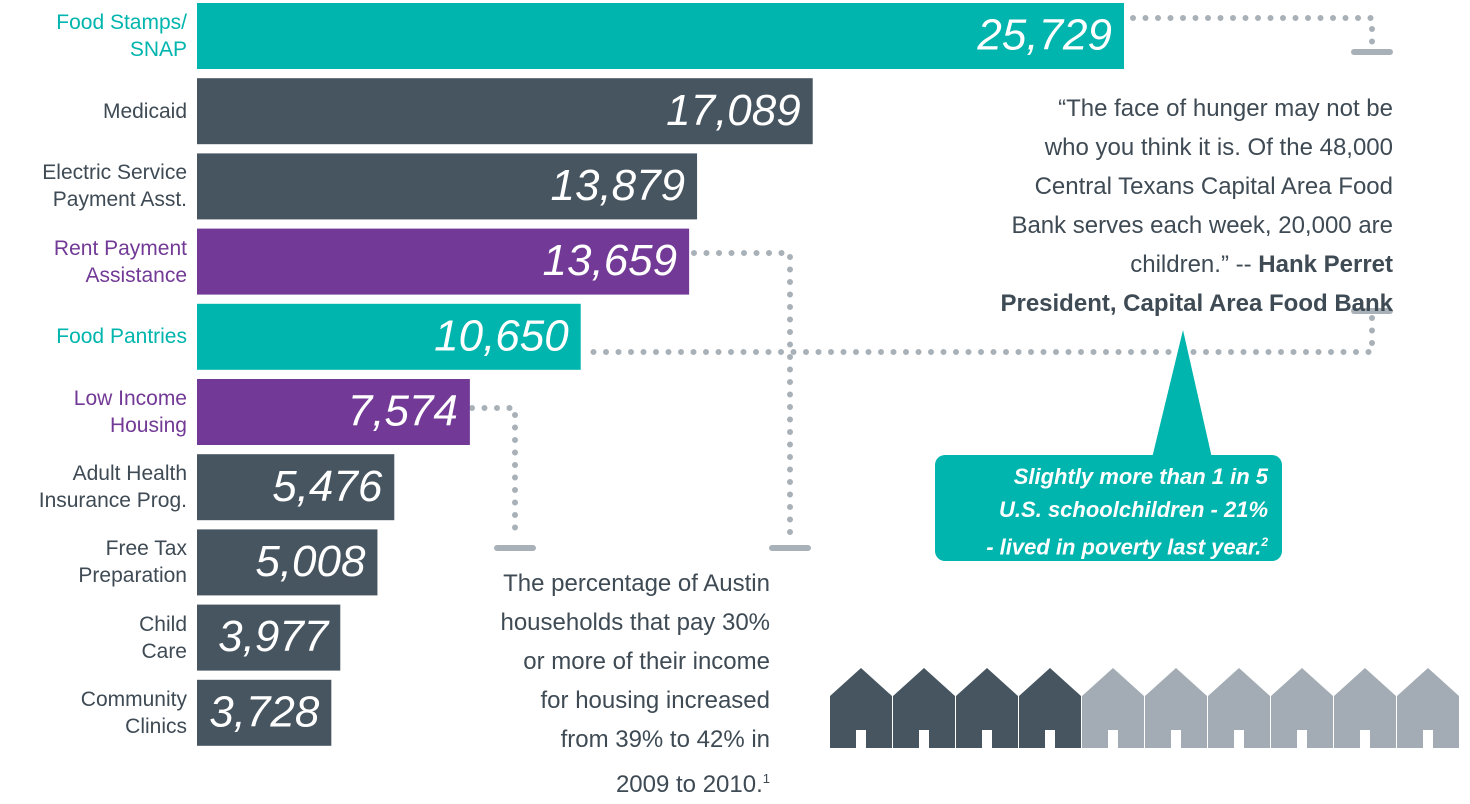  What do you see at coordinates (112, 487) in the screenshot?
I see `category-label: Adult Health Insurance Prog.` at bounding box center [112, 487].